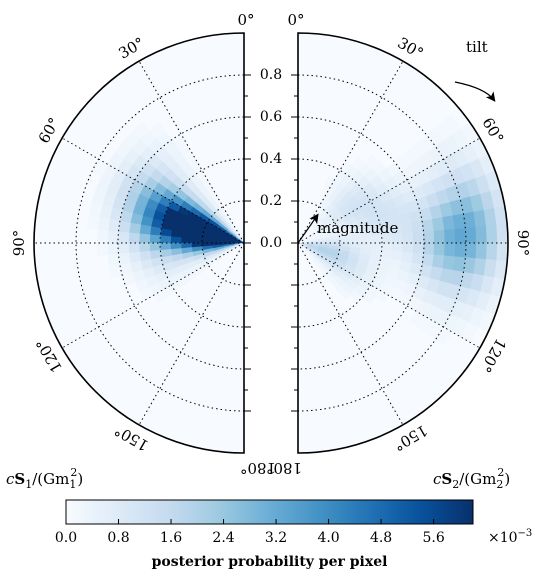 The width and height of the screenshot is (539, 572). What do you see at coordinates (381, 538) in the screenshot?
I see `colorbar-tick-label: 4.8` at bounding box center [381, 538].